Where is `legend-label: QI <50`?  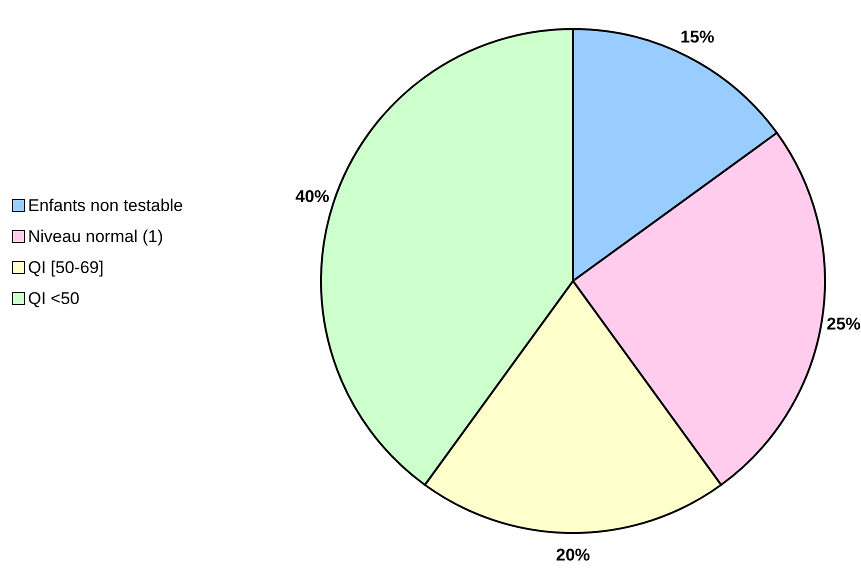
legend-label: QI <50 is located at coordinates (54, 298).